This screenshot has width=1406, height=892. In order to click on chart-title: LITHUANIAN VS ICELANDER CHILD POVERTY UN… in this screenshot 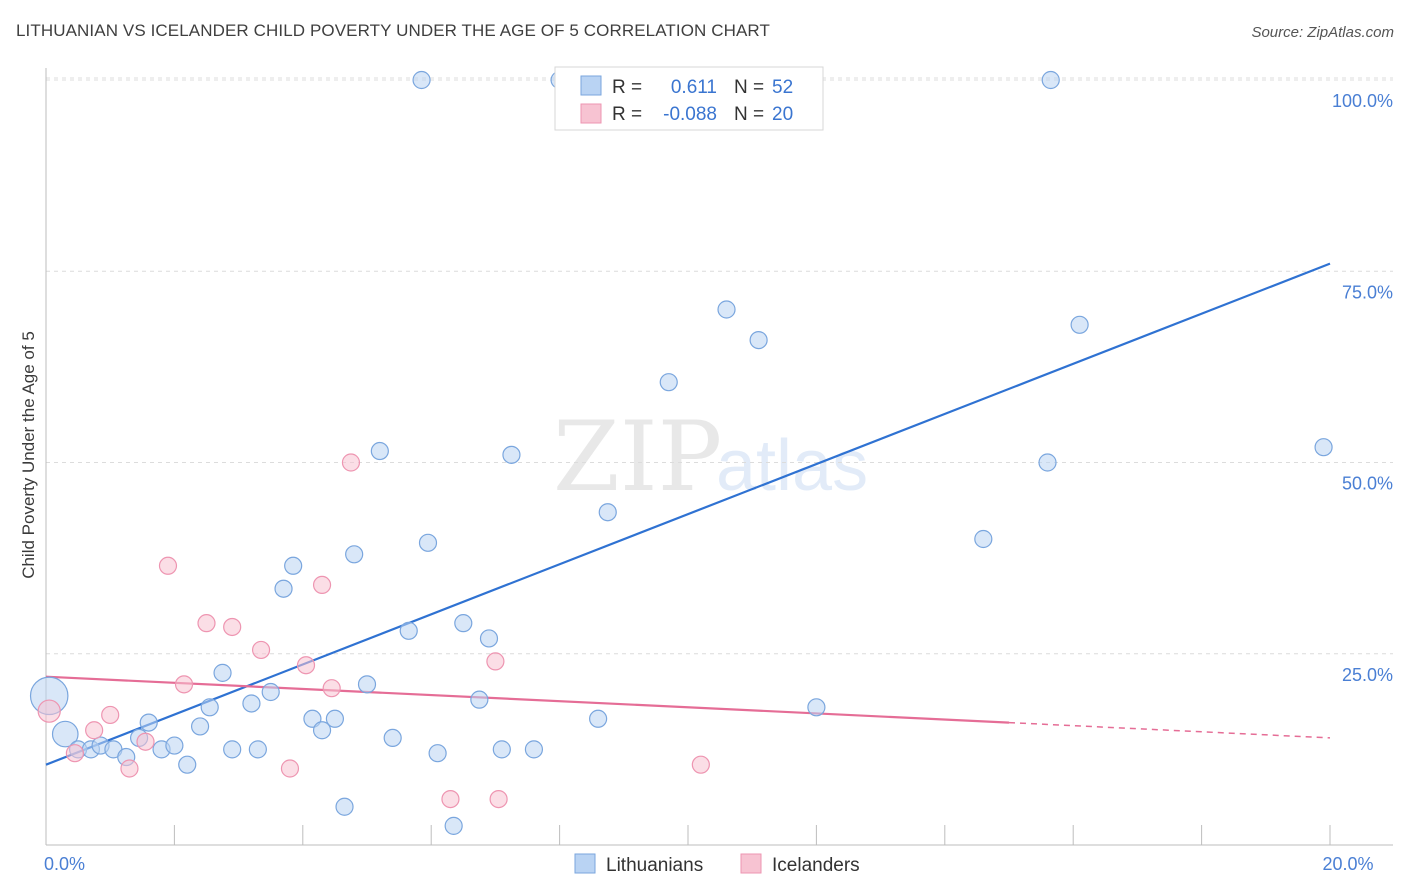, I will do `click(393, 30)`.